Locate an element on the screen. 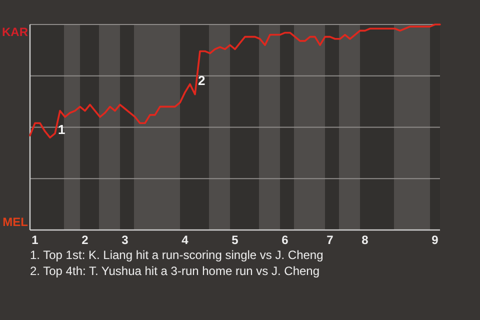 The height and width of the screenshot is (320, 480). x-tick-label: 2 is located at coordinates (85, 240).